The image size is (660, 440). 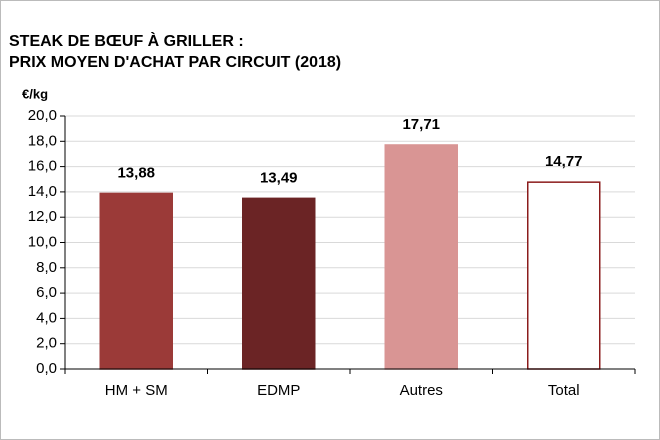 What do you see at coordinates (46, 317) in the screenshot?
I see `y-tick-label: 4,0` at bounding box center [46, 317].